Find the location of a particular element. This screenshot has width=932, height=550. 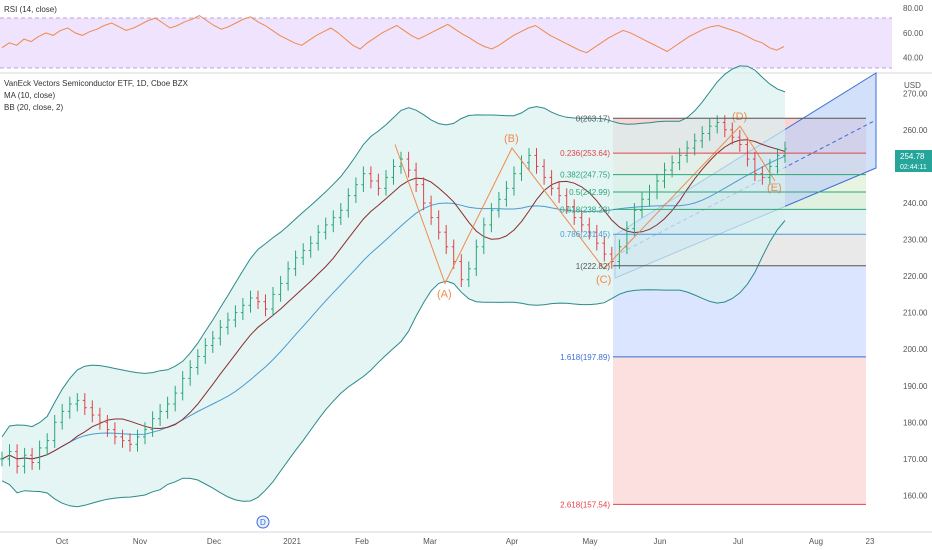

fib-level-label: 0(263.17) is located at coordinates (593, 118).